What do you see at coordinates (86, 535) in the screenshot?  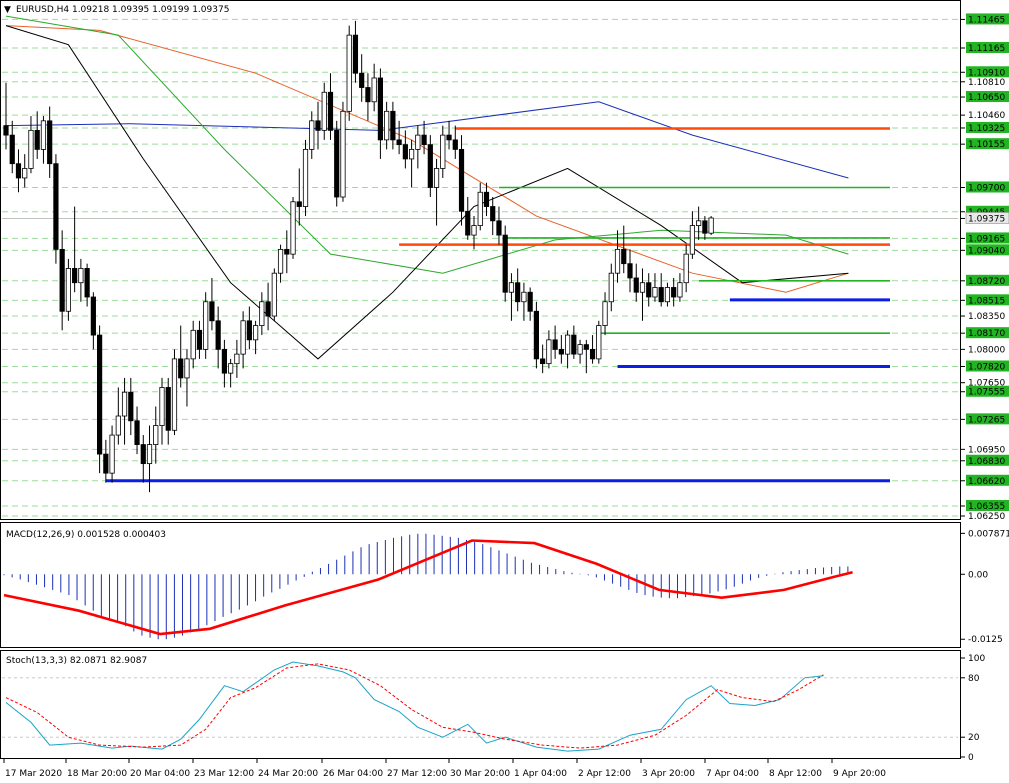 I see `macd-label: MACD(12,26,9) 0.001528 0.000403` at bounding box center [86, 535].